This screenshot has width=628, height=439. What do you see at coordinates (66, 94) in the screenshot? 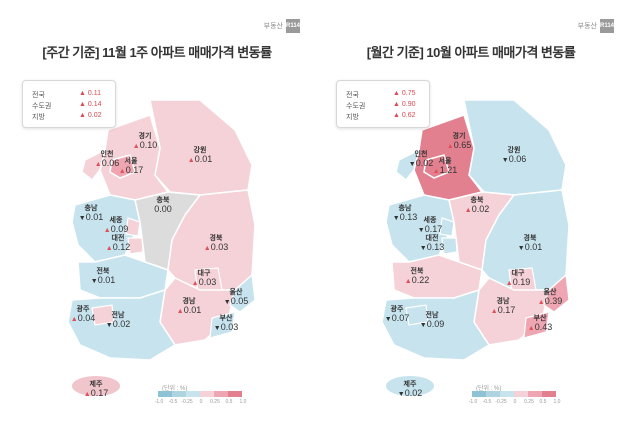
I see `weekly-summary-national: 전국 ▲ 0.11` at bounding box center [66, 94].